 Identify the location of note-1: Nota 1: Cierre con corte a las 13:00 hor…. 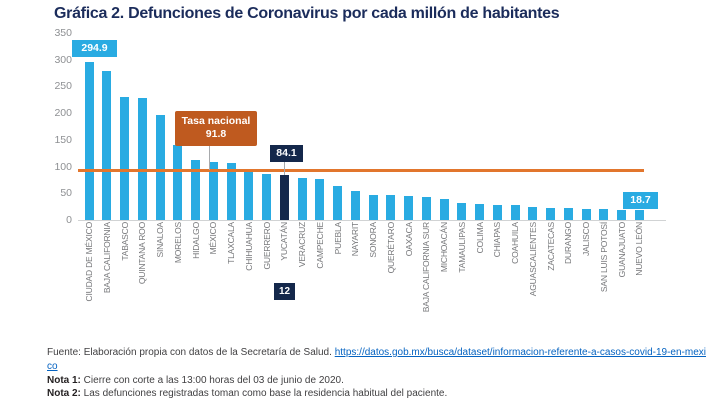
(376, 381).